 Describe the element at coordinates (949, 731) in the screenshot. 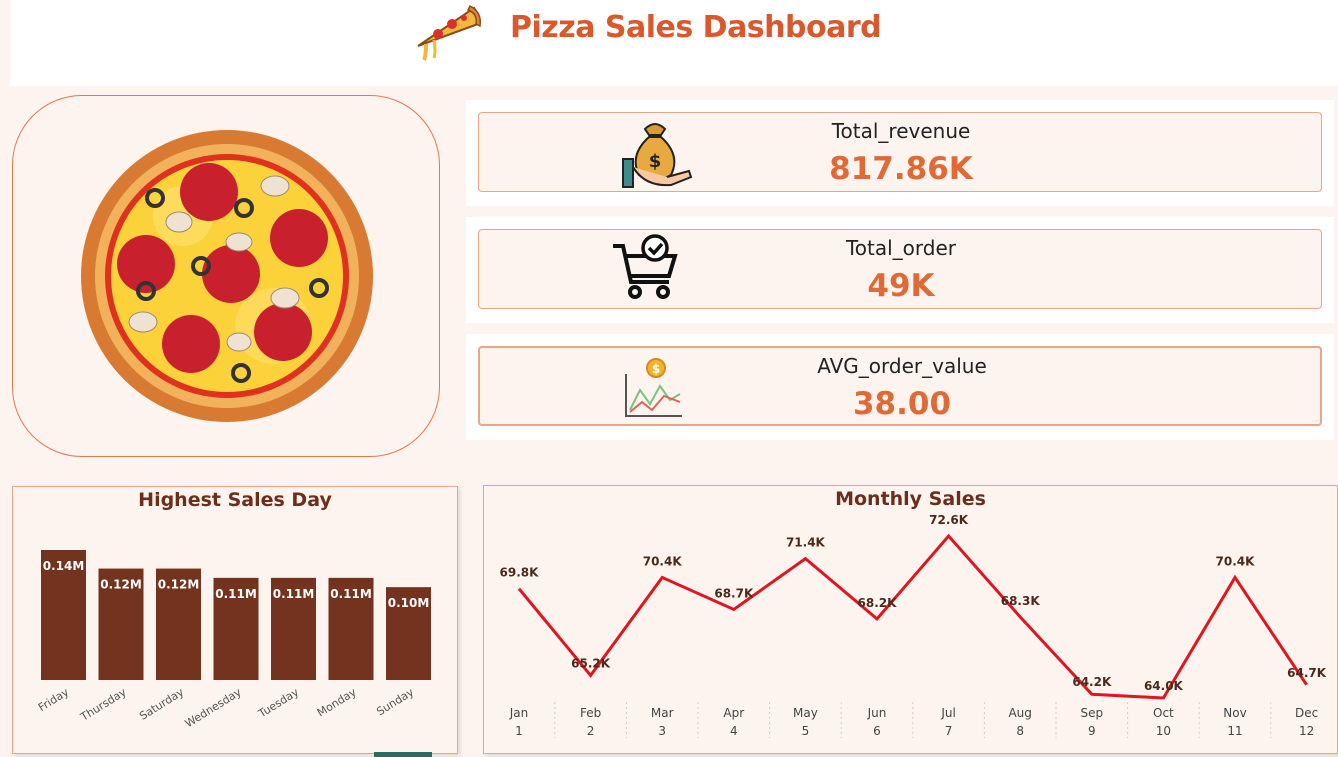

I see `x-tick-month-number: 7` at that location.